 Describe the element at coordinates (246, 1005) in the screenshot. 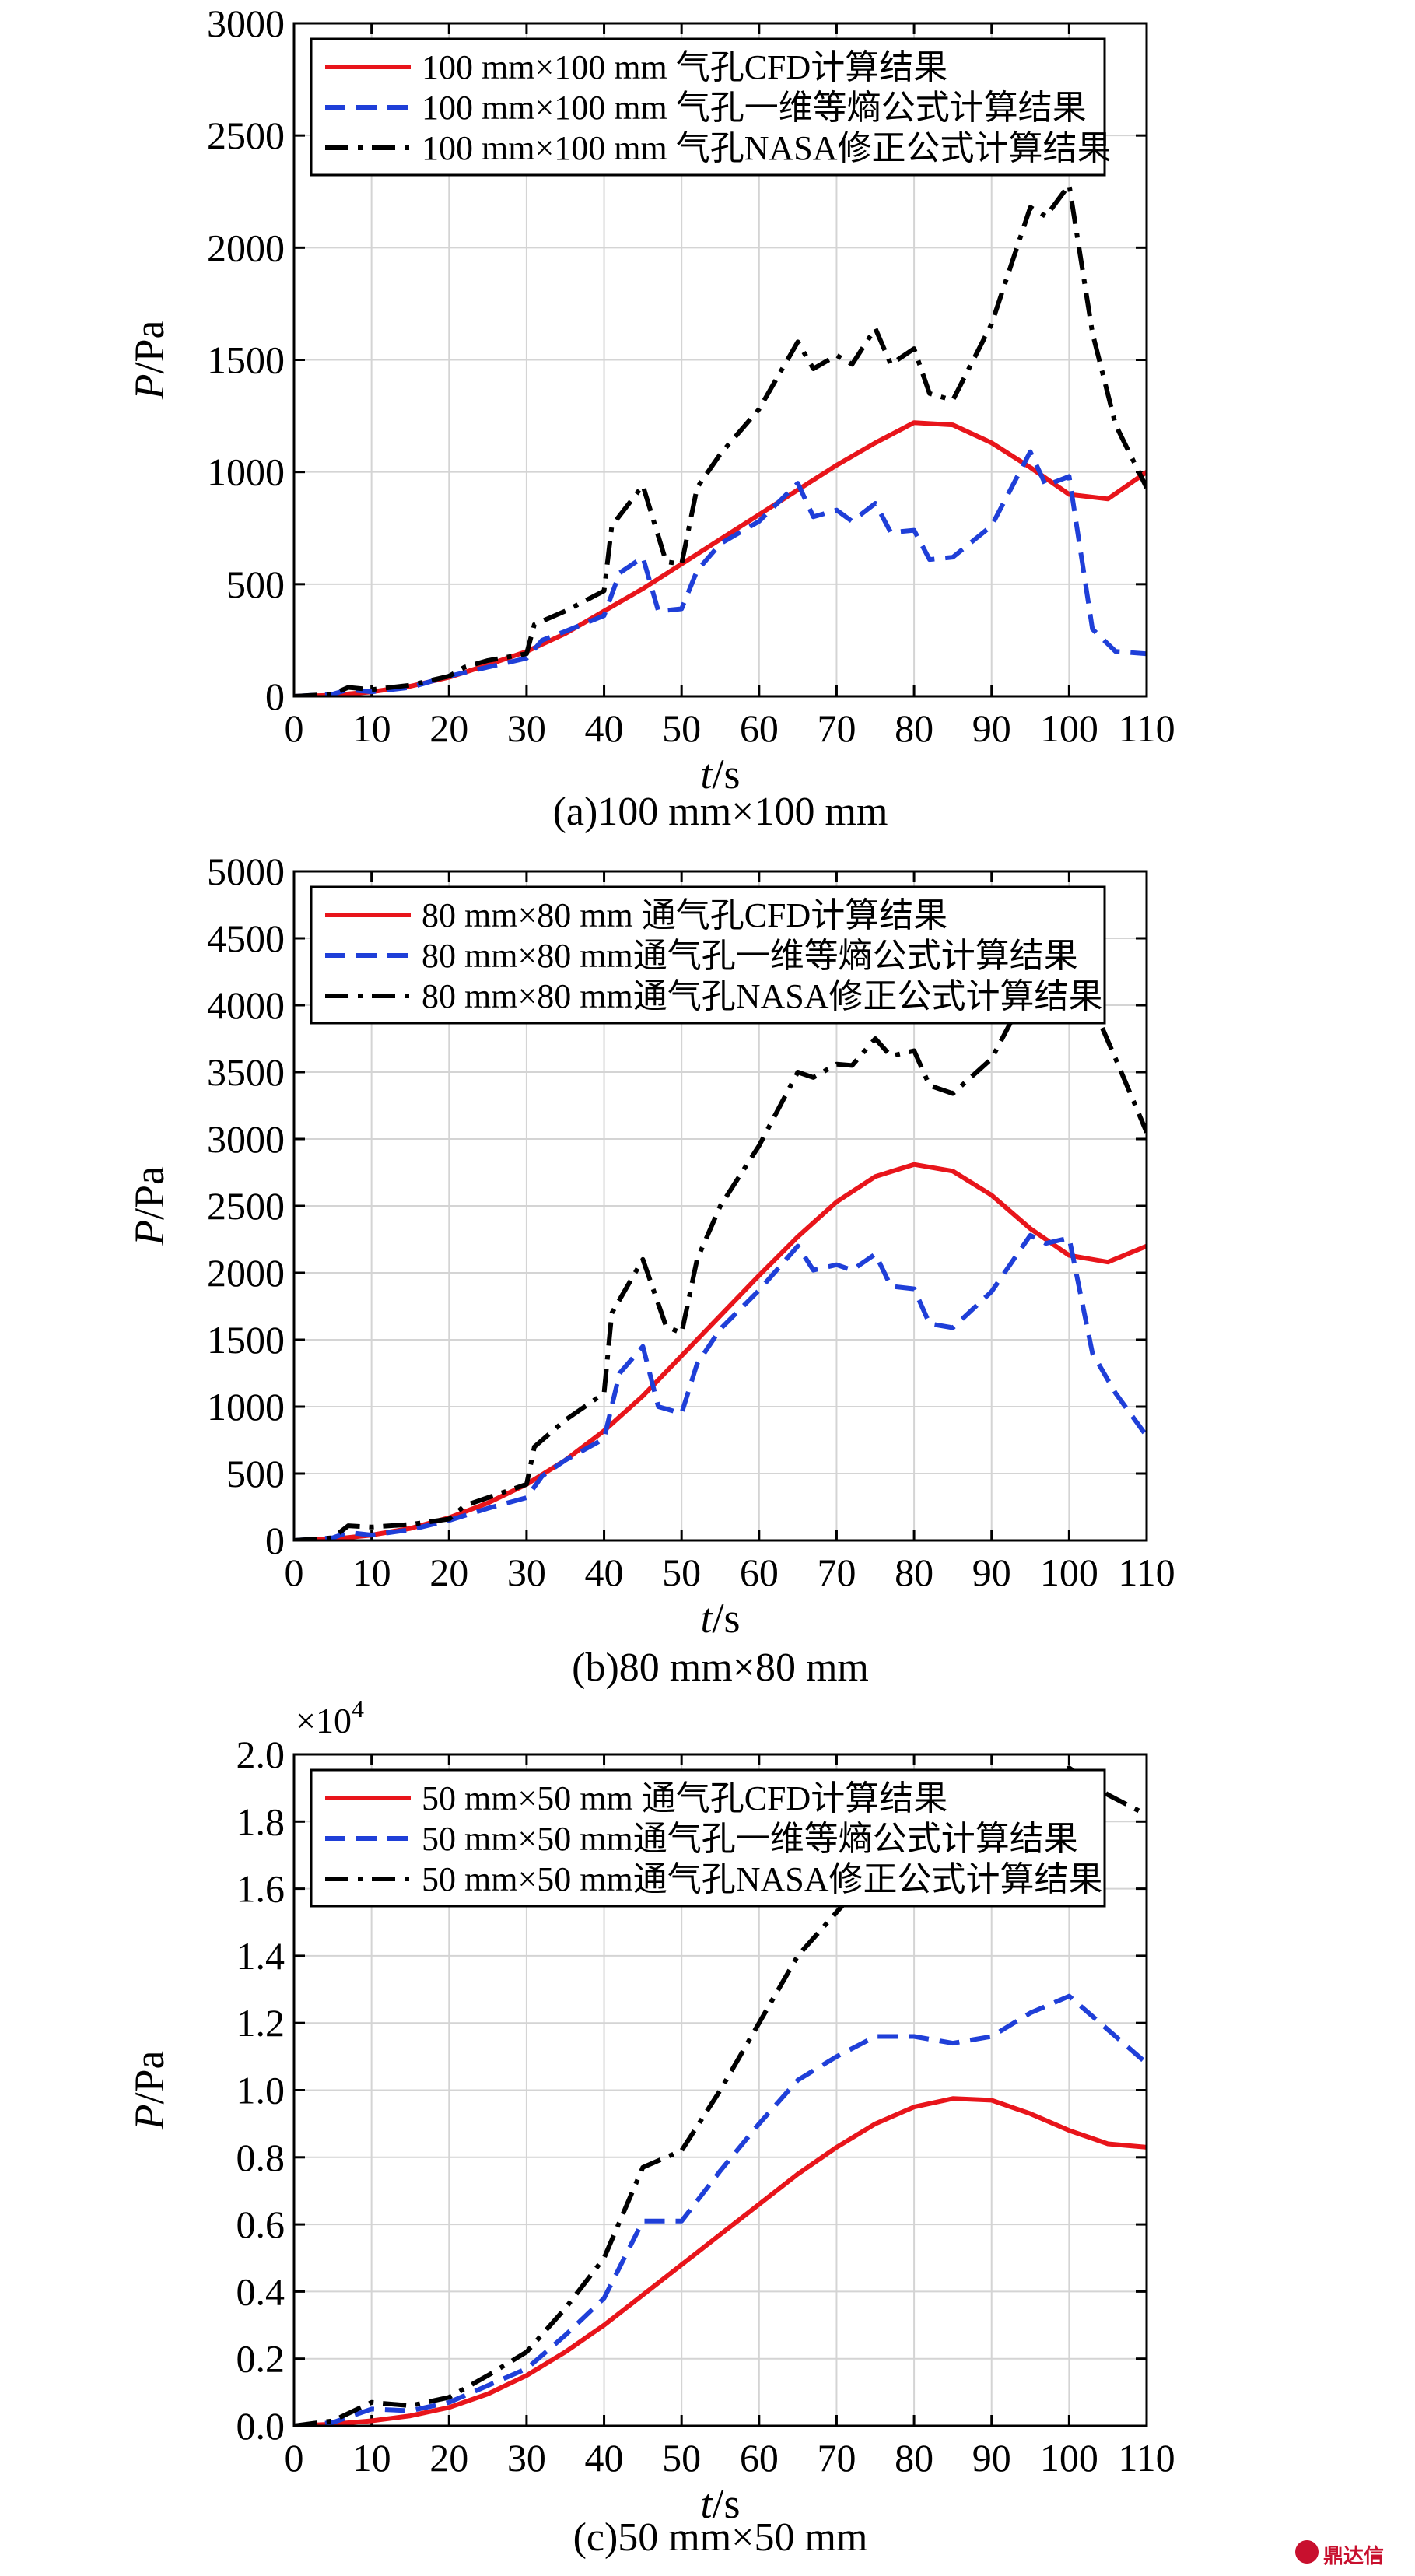

I see `y-tick-label: 4000` at that location.